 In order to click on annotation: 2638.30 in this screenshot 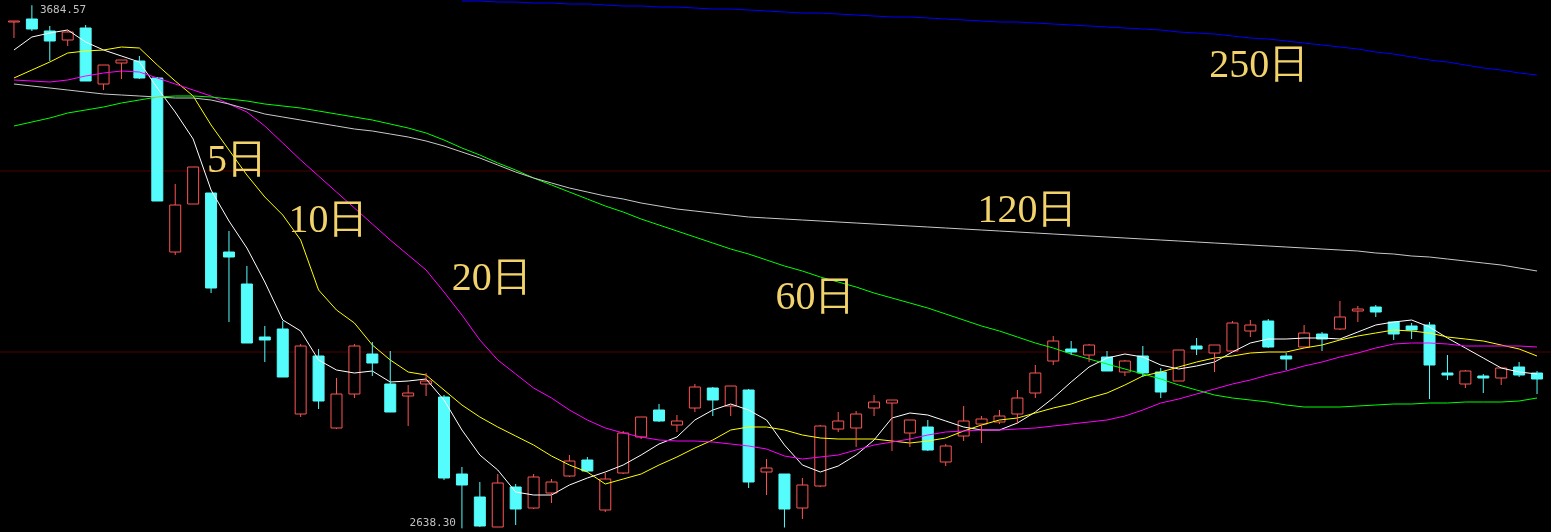, I will do `click(432, 523)`.